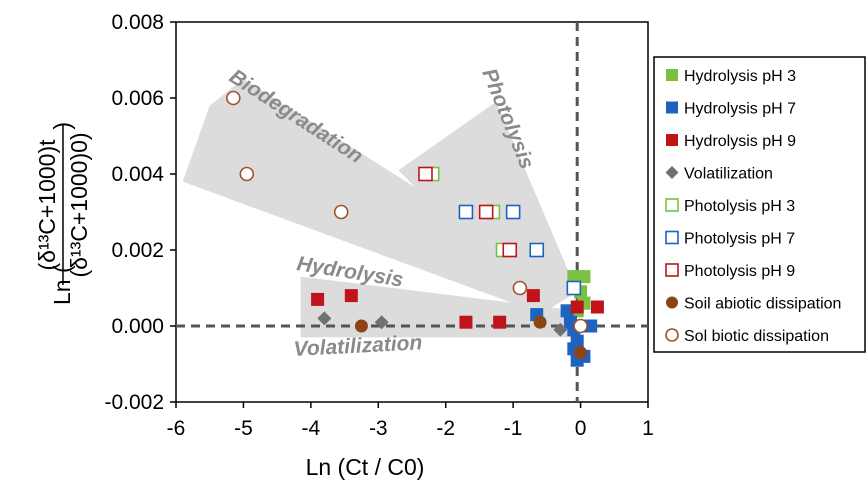 The image size is (867, 483). I want to click on x-tick-label: 1, so click(648, 428).